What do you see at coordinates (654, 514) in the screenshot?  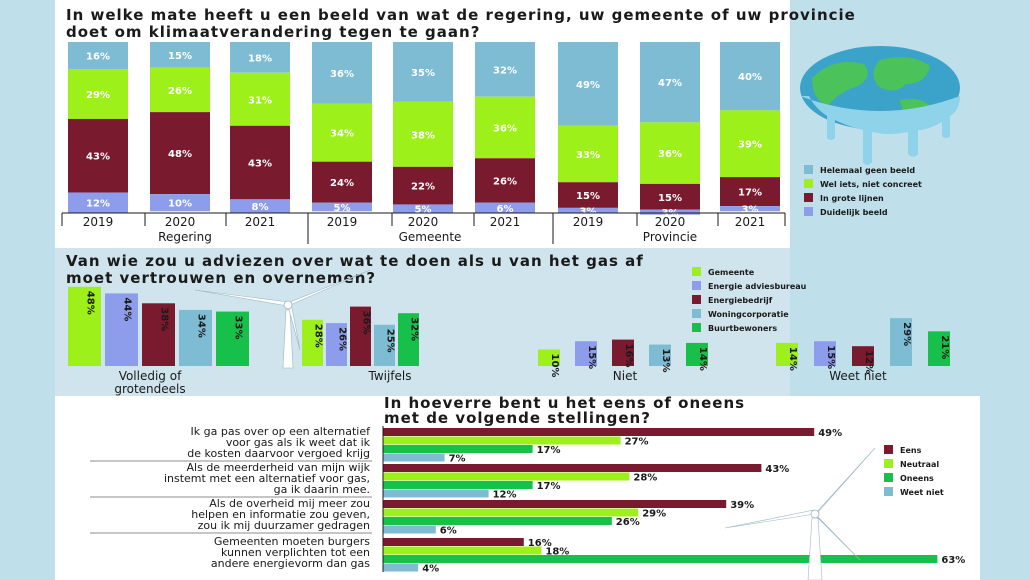 I see `hbar-value-label: 29%` at bounding box center [654, 514].